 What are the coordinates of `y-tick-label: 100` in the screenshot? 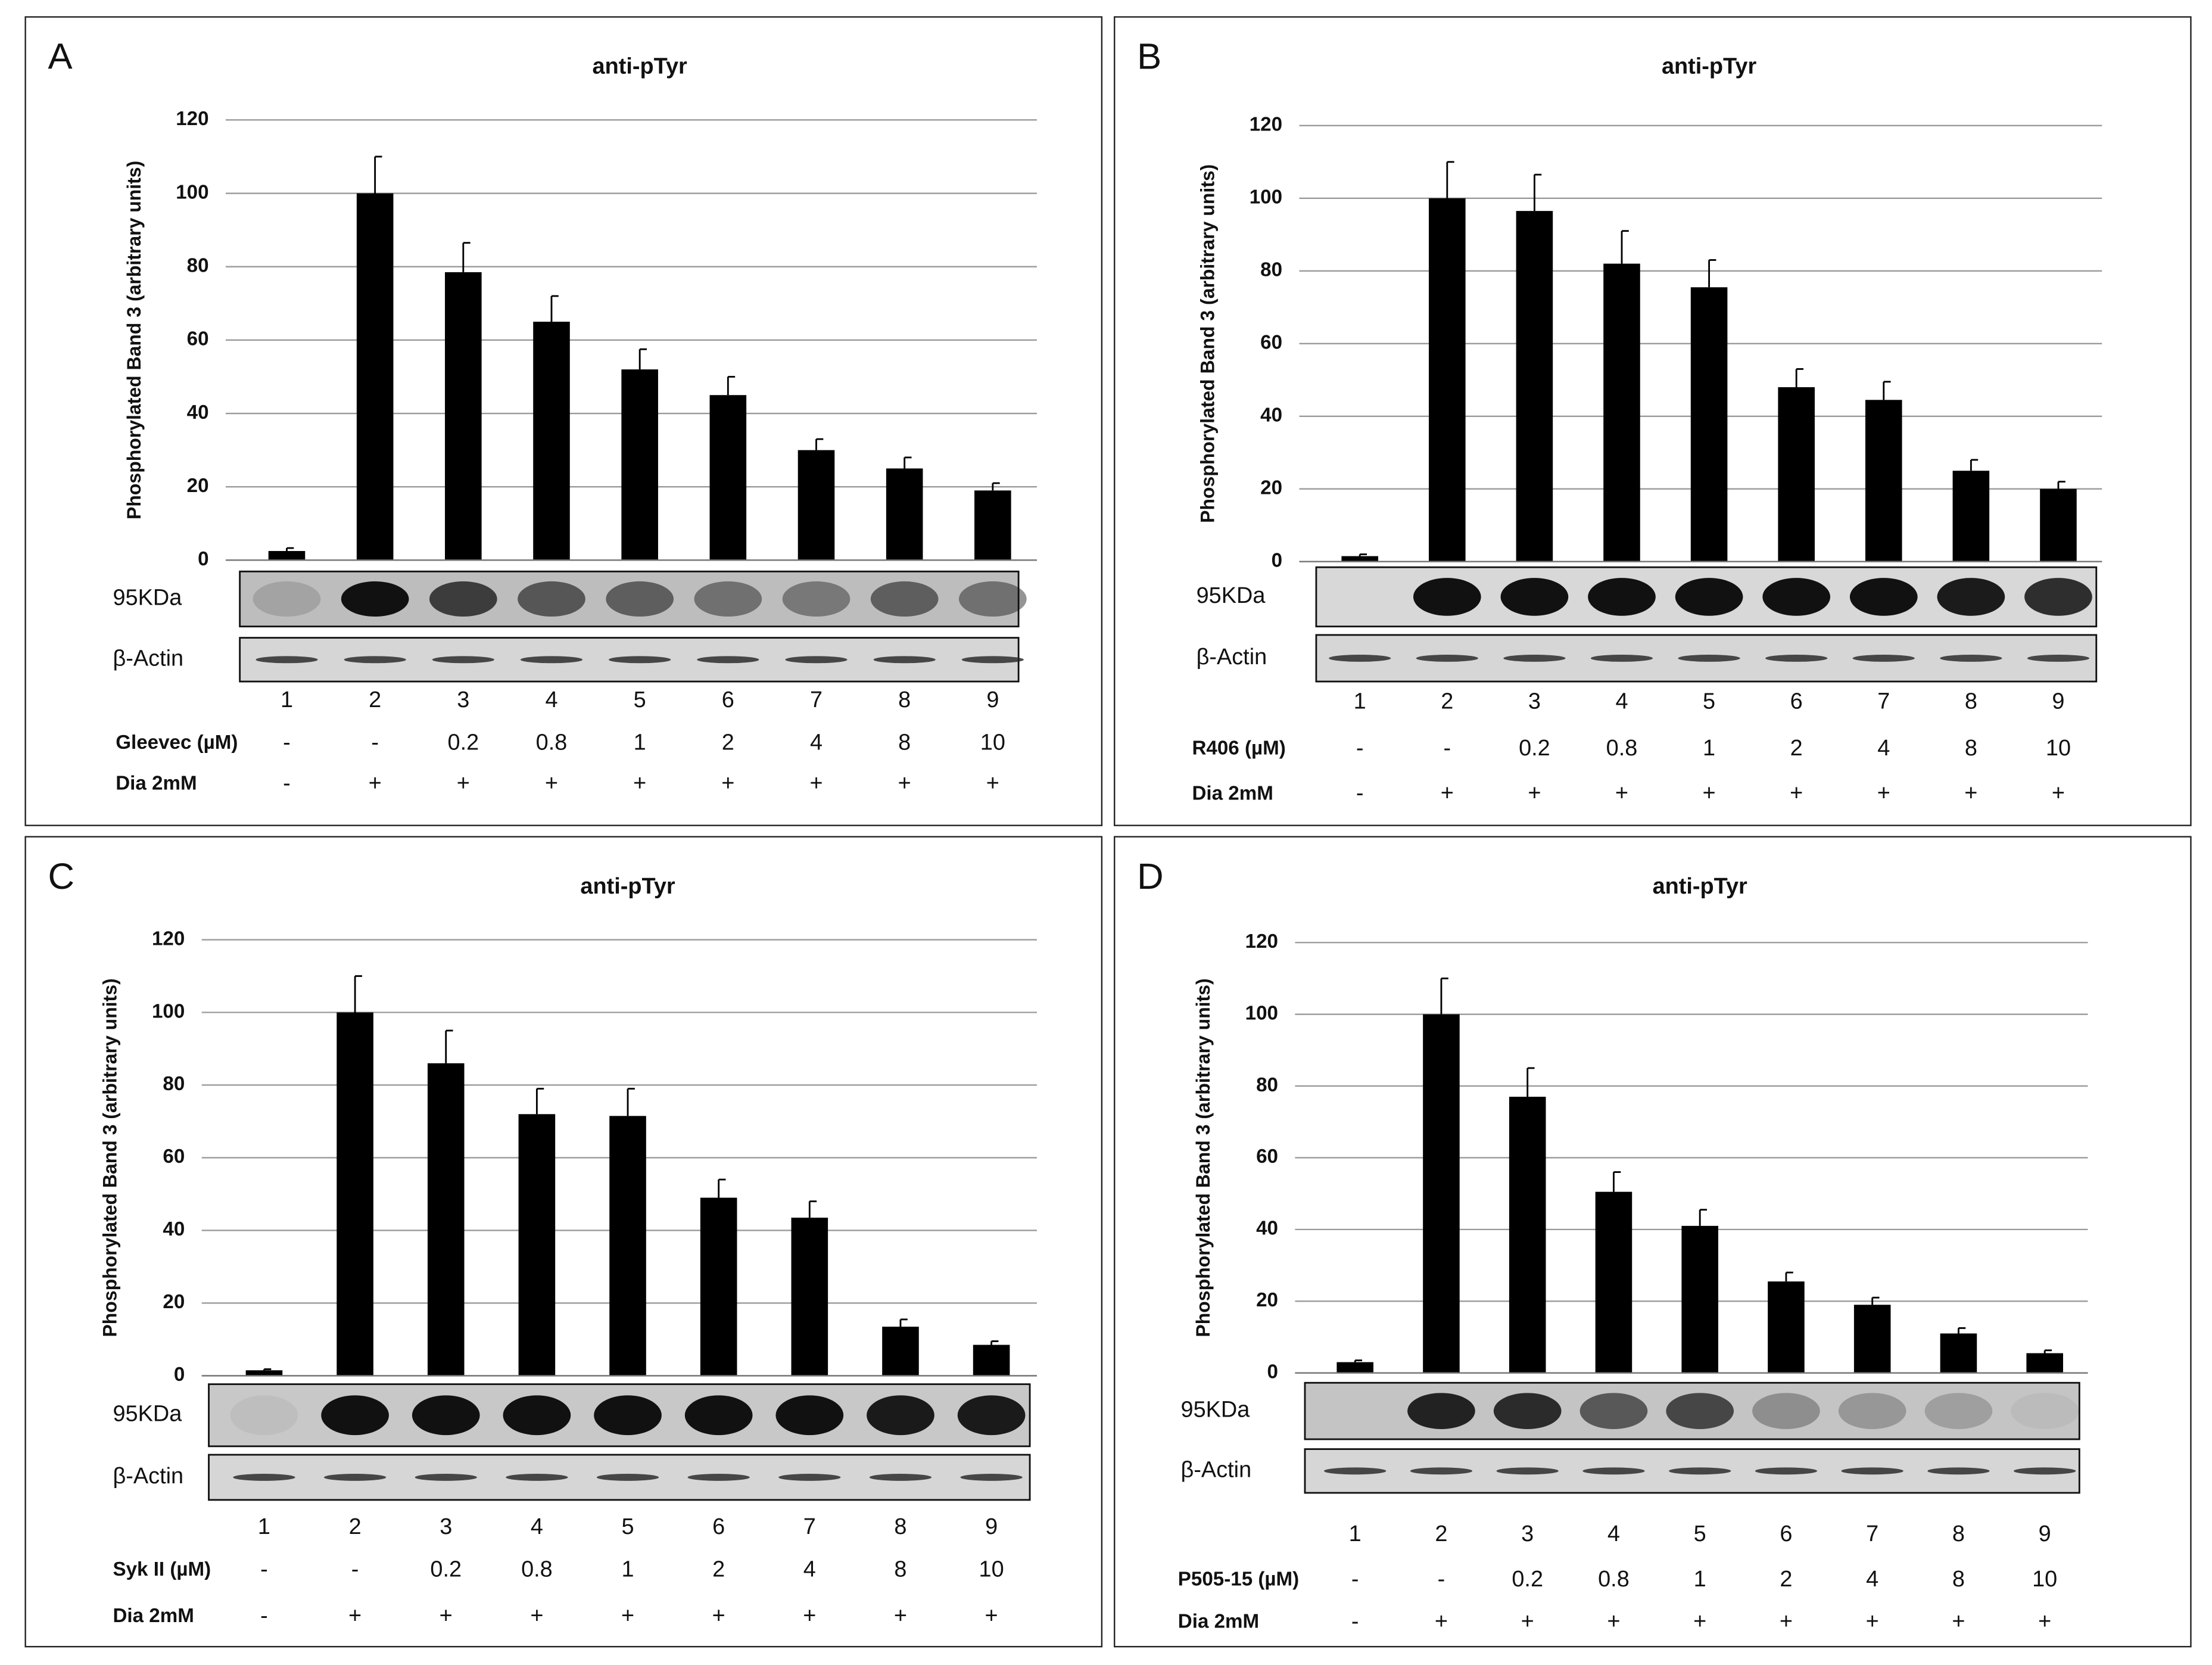 It's located at (192, 192).